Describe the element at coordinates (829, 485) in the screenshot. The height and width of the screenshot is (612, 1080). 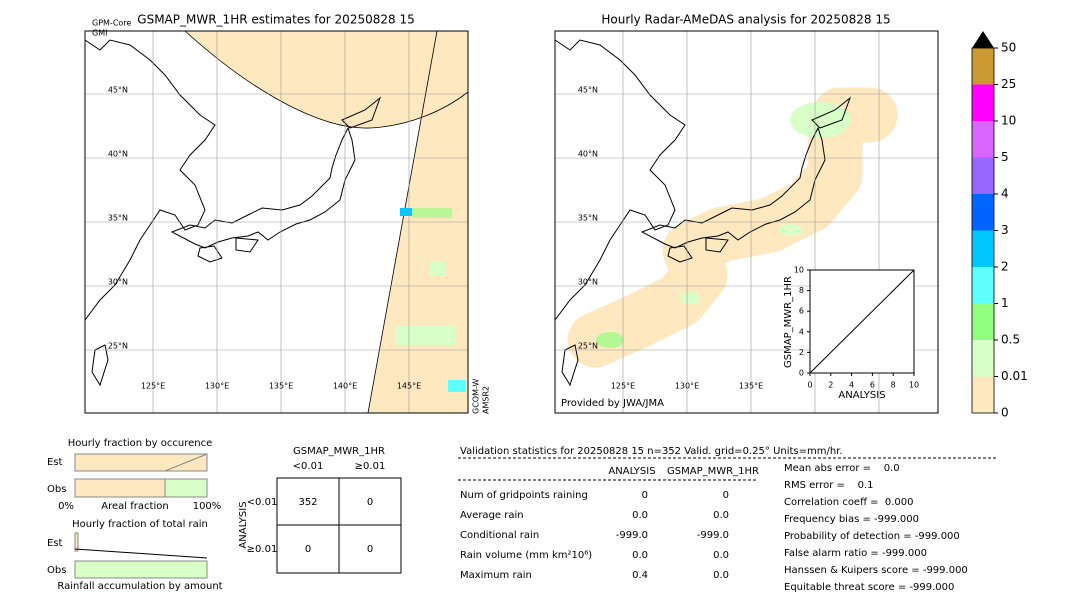
I see `label: RMS error = 0.1` at that location.